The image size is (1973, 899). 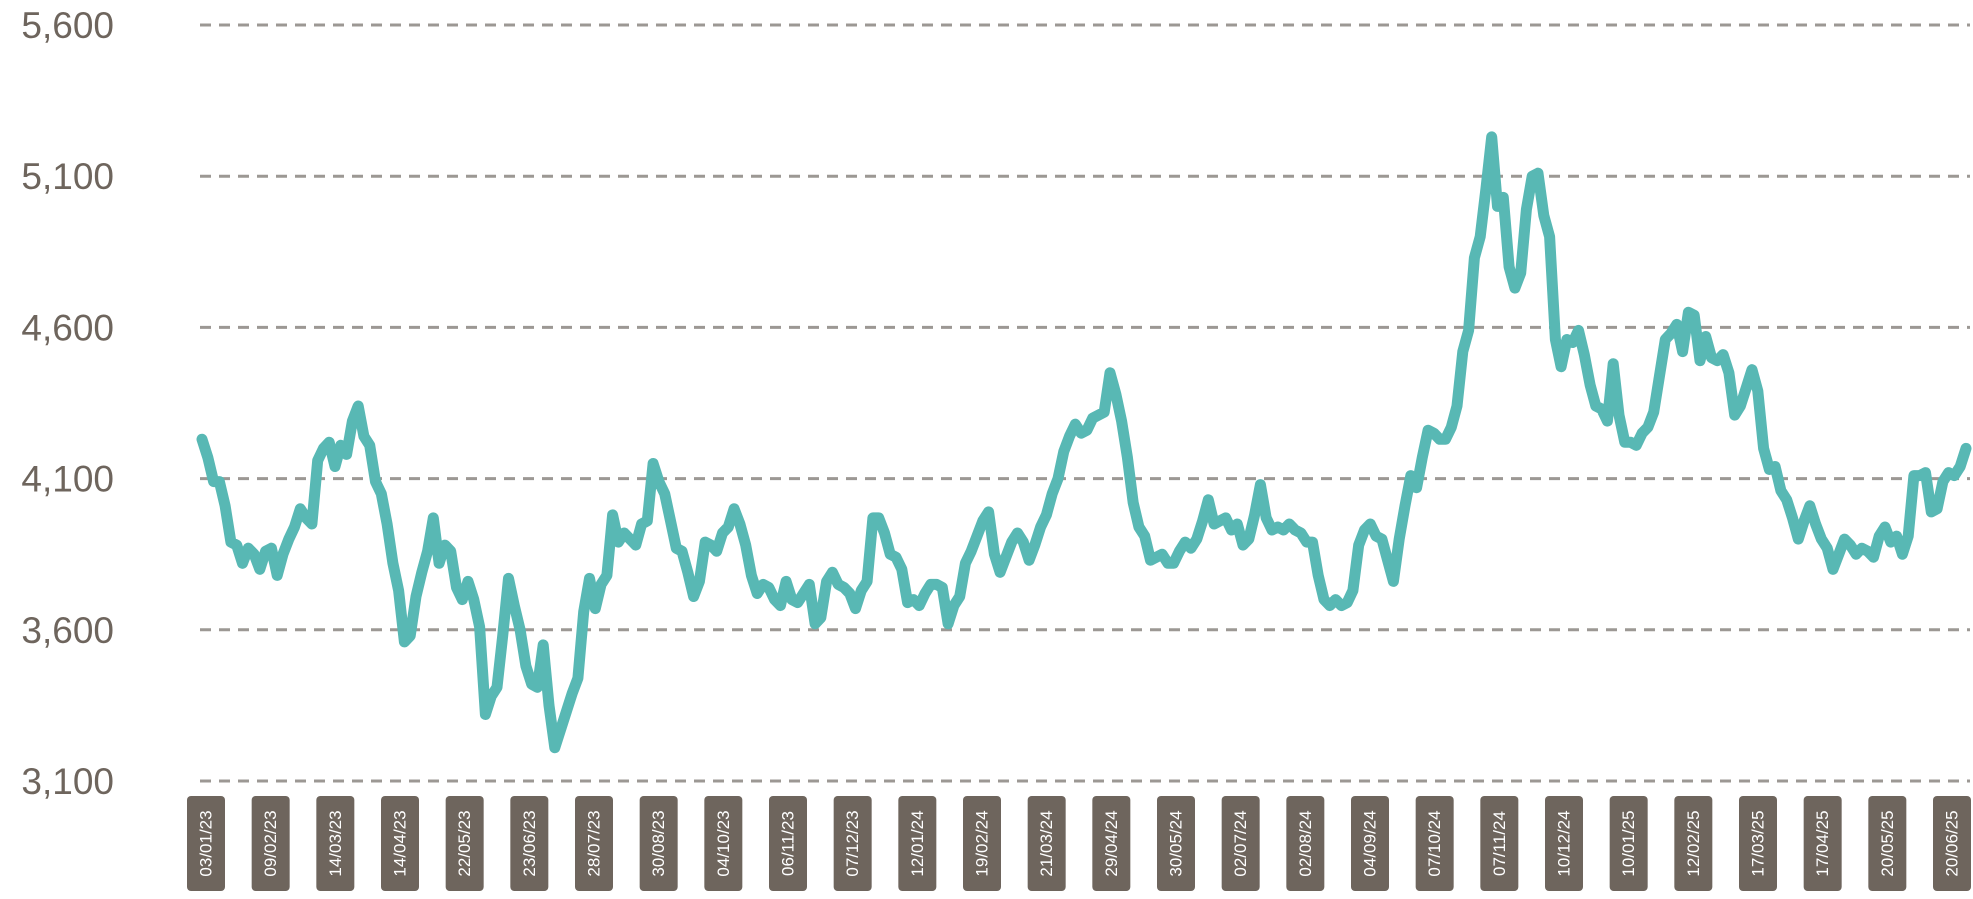 I want to click on x-tick: 02/08/24, so click(x=1305, y=843).